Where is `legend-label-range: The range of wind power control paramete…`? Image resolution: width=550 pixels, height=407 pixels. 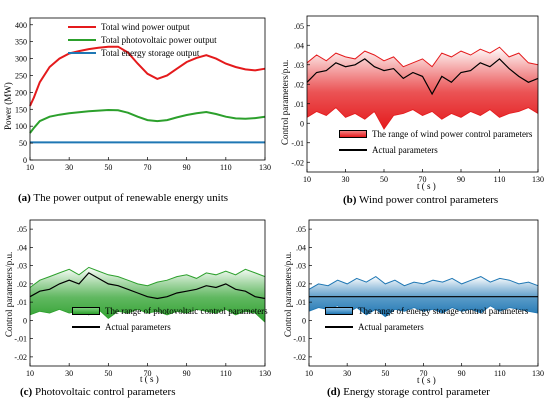 legend-label-range: The range of wind power control paramete… is located at coordinates (452, 133).